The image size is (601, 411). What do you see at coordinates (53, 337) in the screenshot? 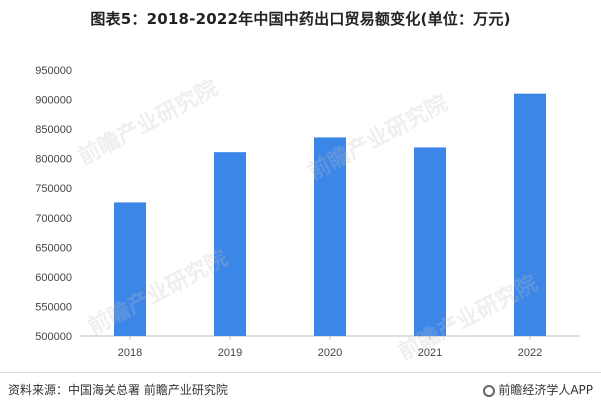
I see `y-tick-label: 500000` at bounding box center [53, 337].